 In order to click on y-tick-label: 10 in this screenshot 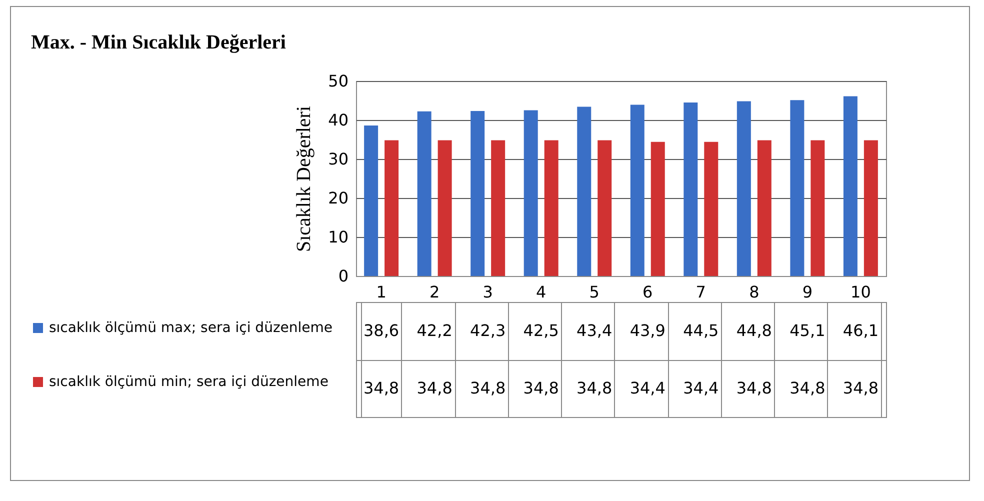, I will do `click(338, 237)`.